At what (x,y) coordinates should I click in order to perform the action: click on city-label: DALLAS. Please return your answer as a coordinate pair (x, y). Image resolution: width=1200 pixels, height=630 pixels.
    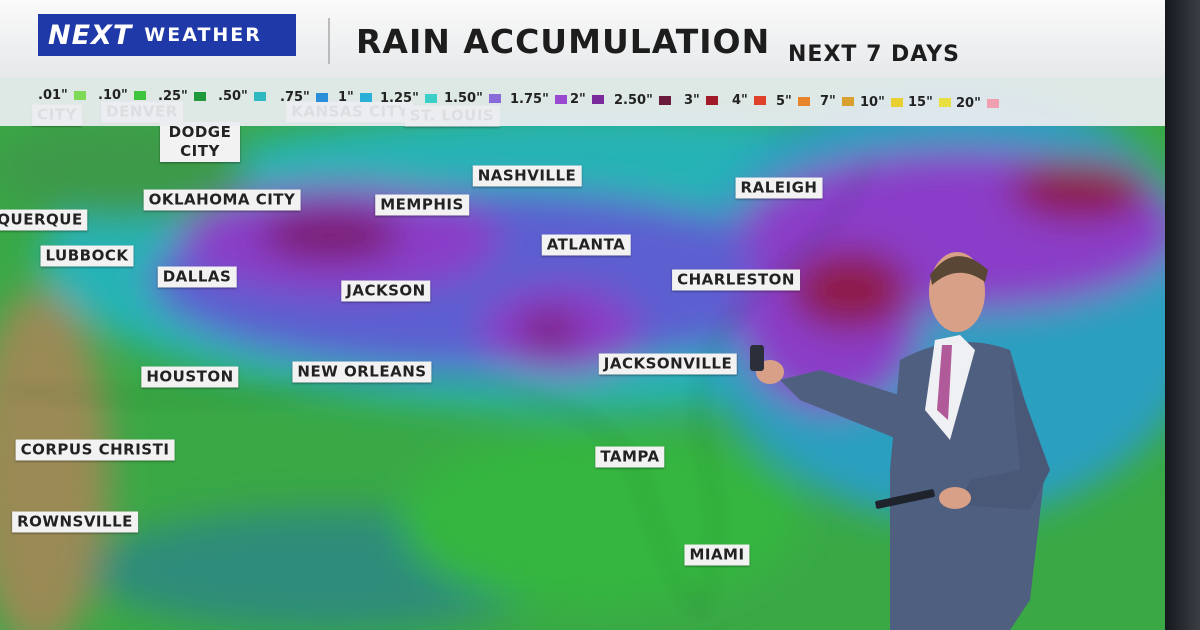
    Looking at the image, I should click on (197, 277).